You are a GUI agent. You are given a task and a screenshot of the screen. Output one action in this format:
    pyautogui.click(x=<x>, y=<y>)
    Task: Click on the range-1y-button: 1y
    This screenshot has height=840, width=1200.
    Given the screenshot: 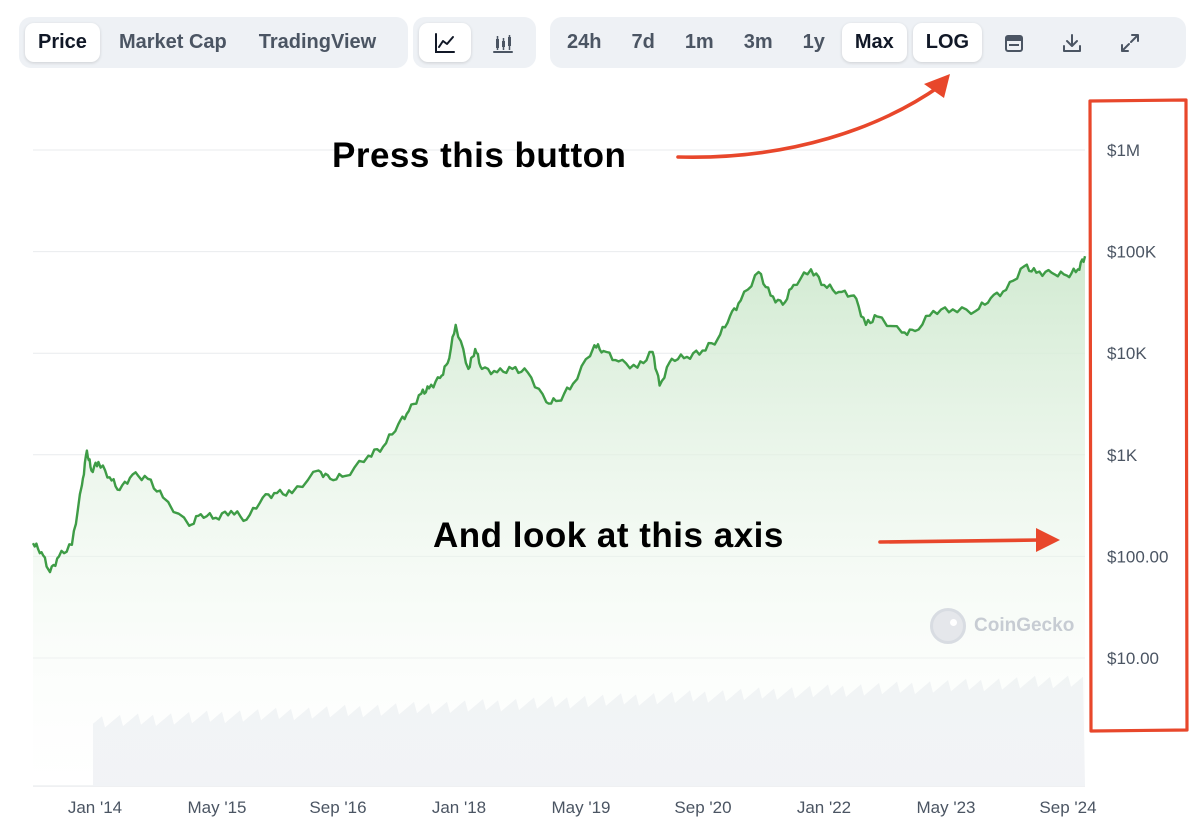 What is the action you would take?
    pyautogui.click(x=813, y=42)
    